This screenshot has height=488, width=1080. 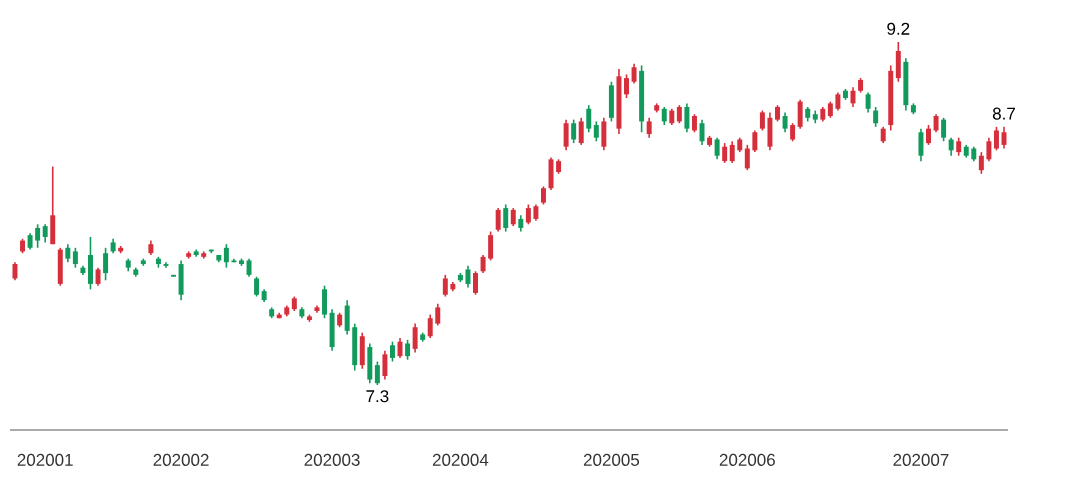 What do you see at coordinates (460, 459) in the screenshot?
I see `x-tick-label: 202004` at bounding box center [460, 459].